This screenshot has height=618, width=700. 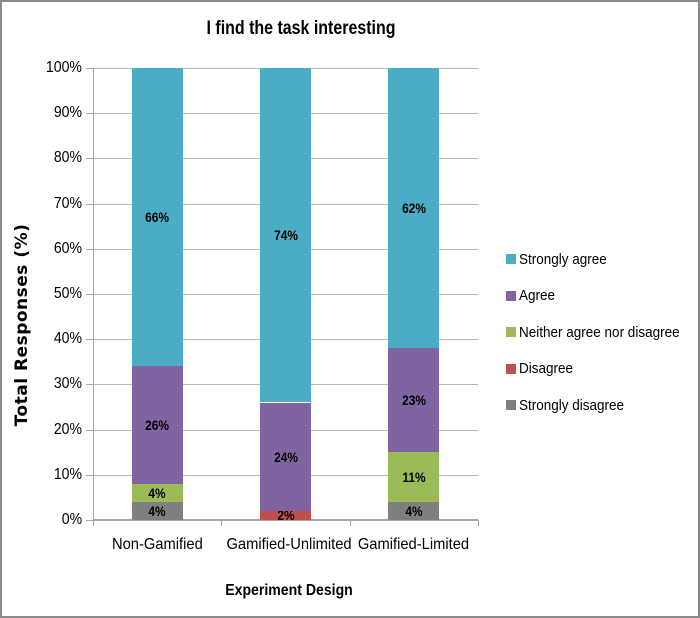 I want to click on chart-title-text: I find the task interesting, so click(x=301, y=28).